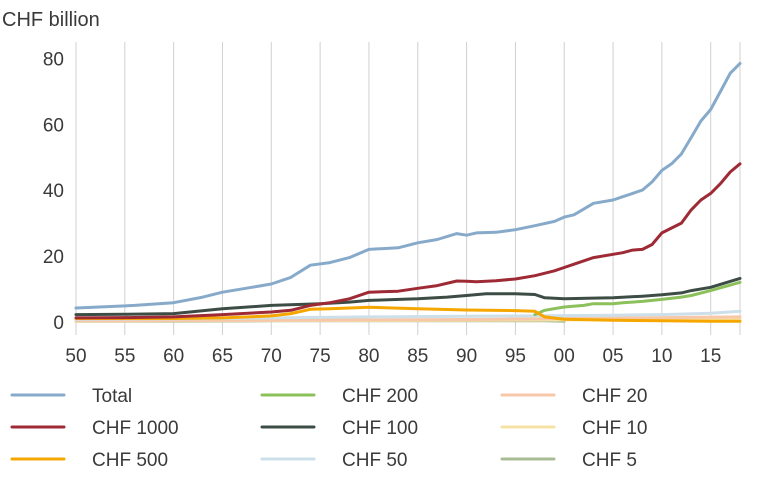  I want to click on y-unit-label: CHF billion, so click(51, 20).